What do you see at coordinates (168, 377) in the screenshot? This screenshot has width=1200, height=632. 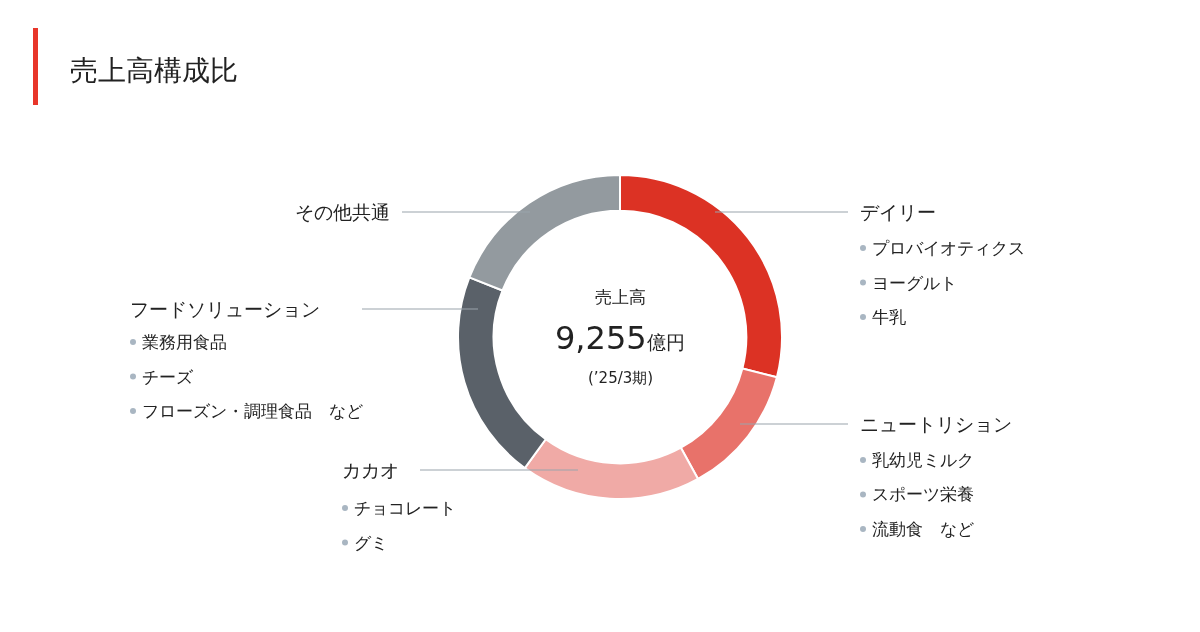 I see `text: チーズ` at bounding box center [168, 377].